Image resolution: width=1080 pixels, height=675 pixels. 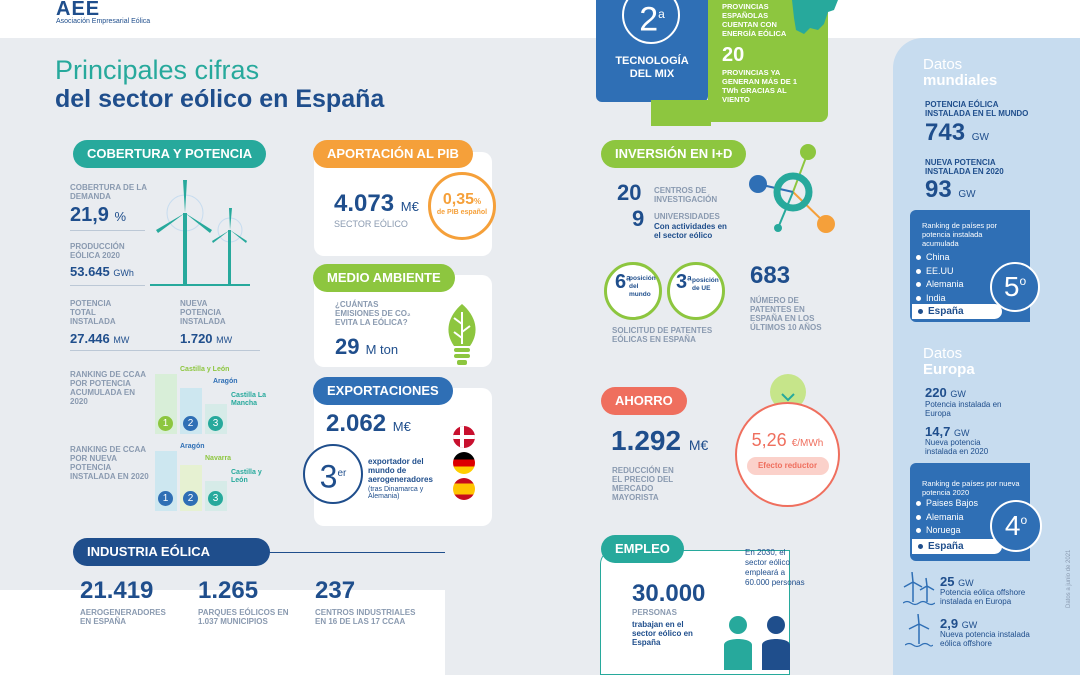 What do you see at coordinates (464, 463) in the screenshot?
I see `flag-germany-icon` at bounding box center [464, 463].